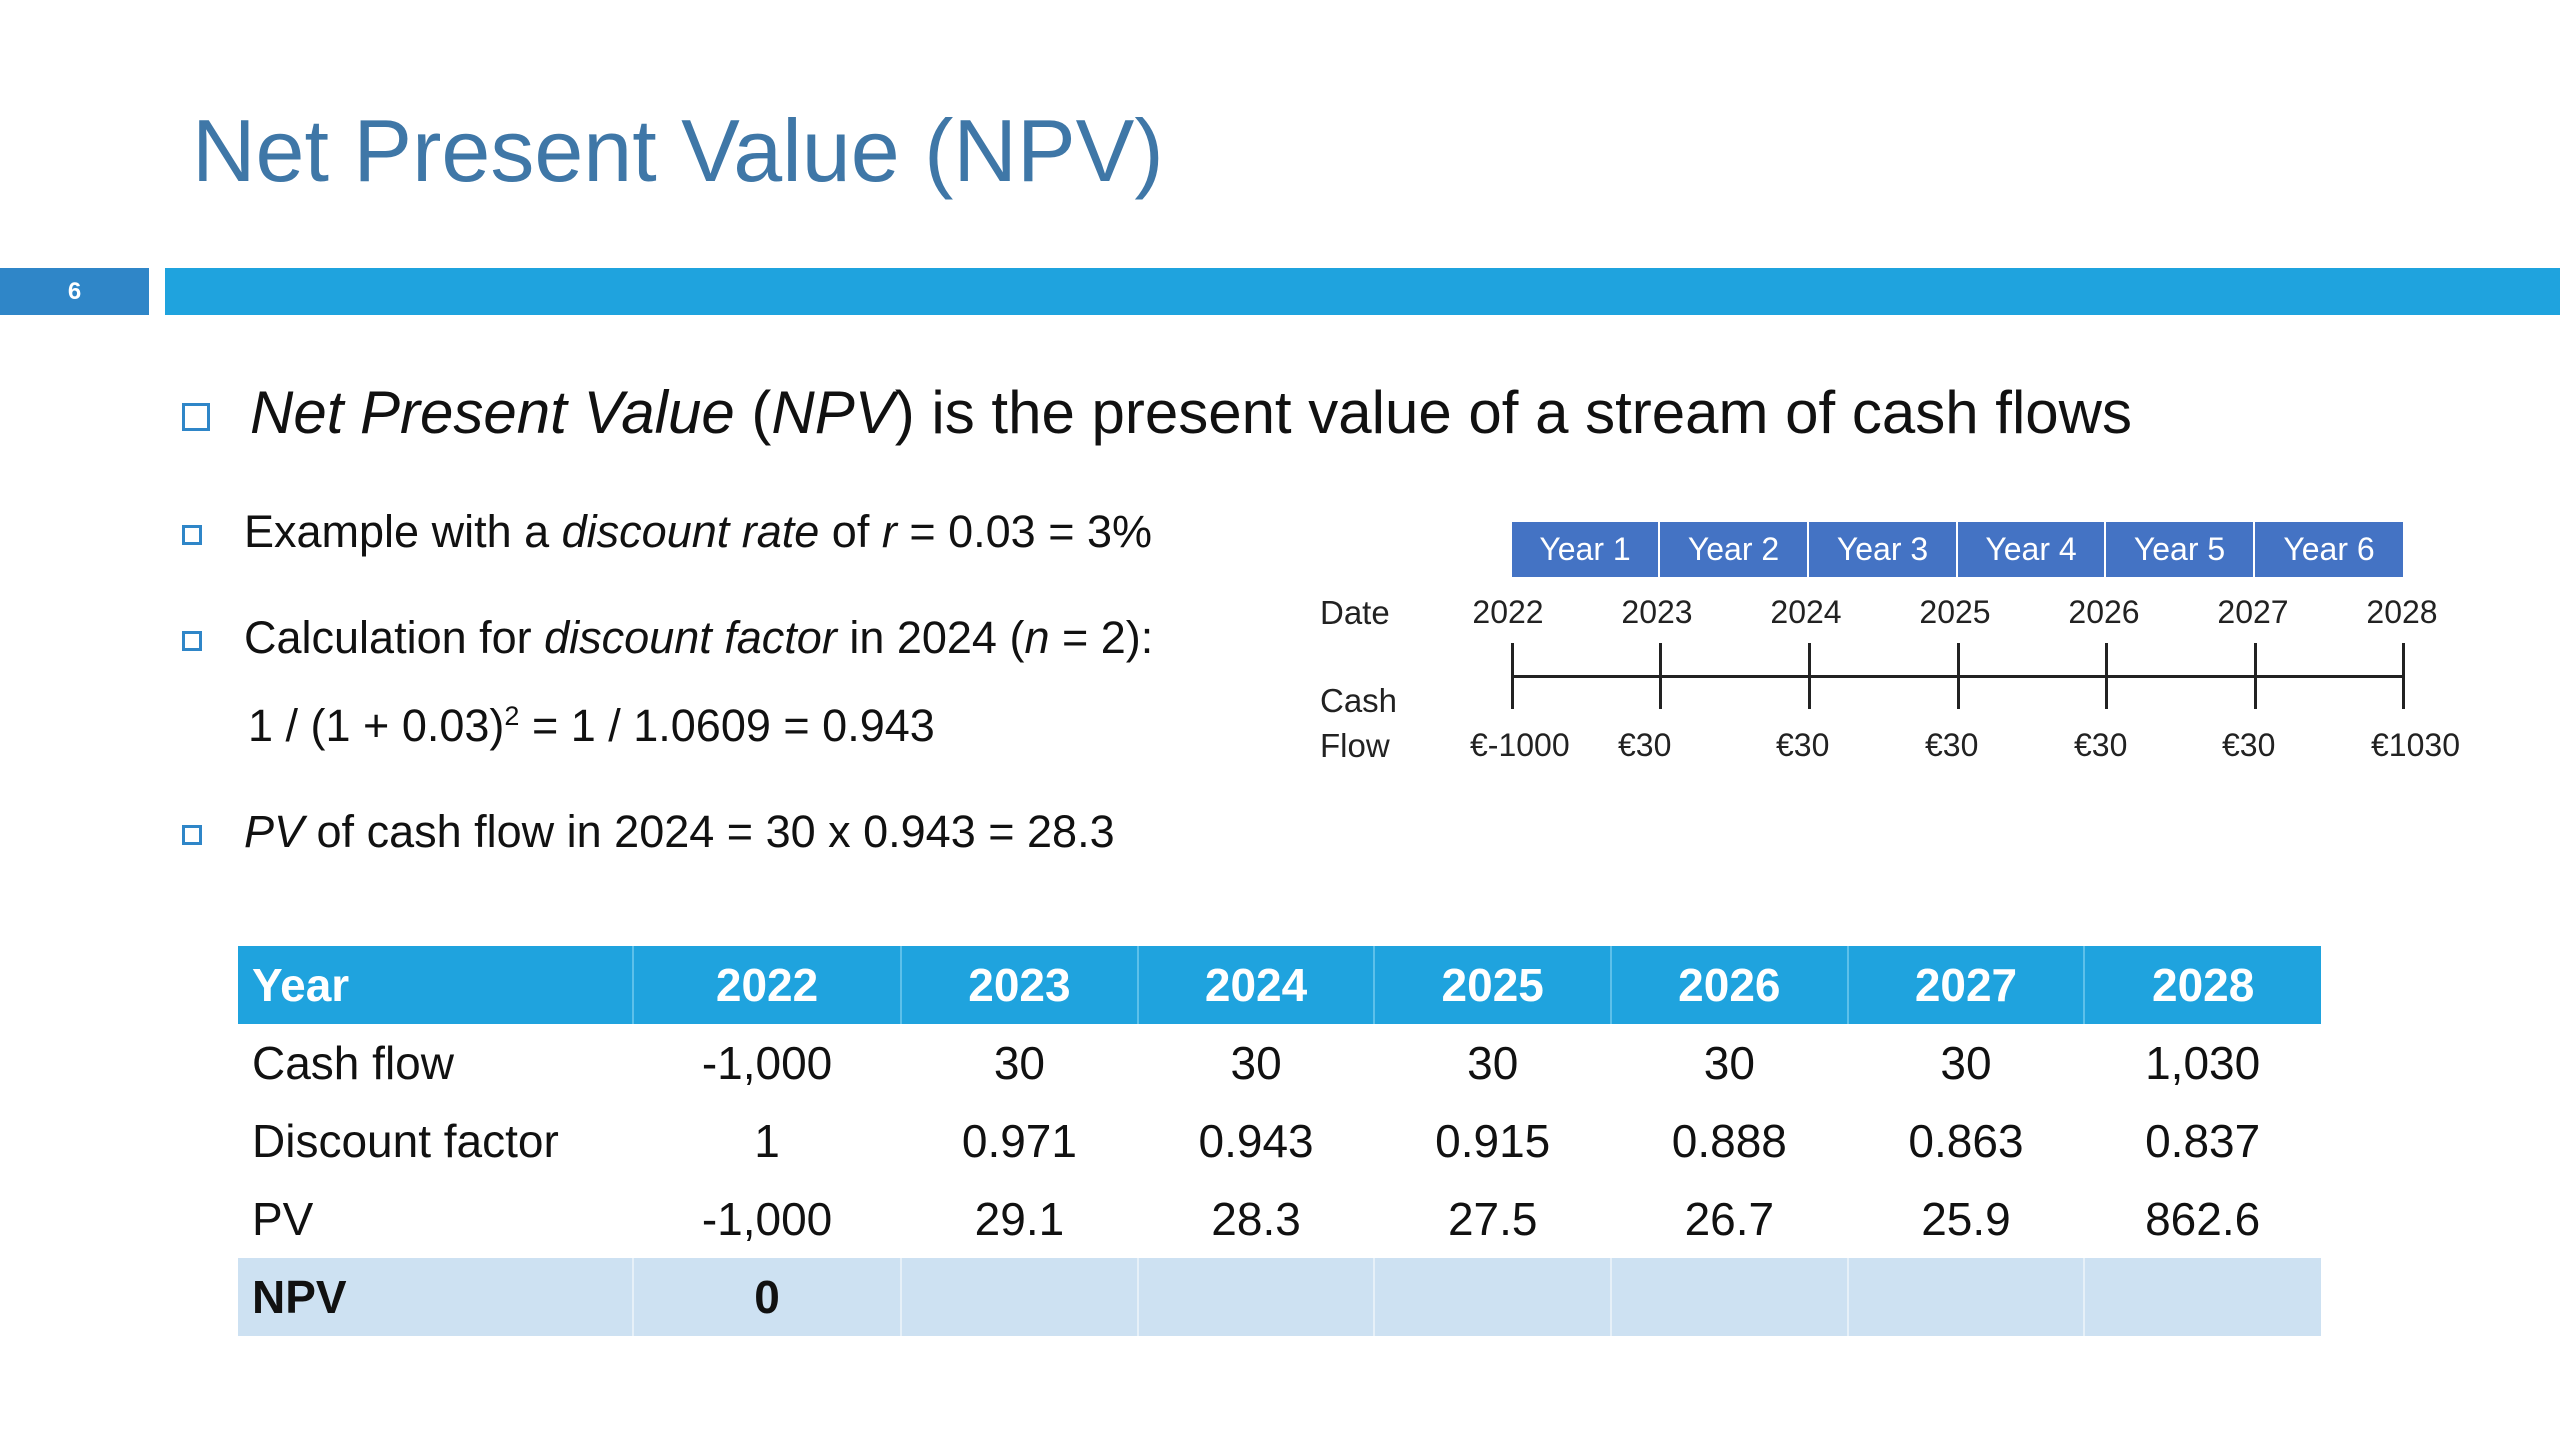 Image resolution: width=2560 pixels, height=1440 pixels. What do you see at coordinates (1279, 1297) in the screenshot?
I see `table-row-npv: NPV 0` at bounding box center [1279, 1297].